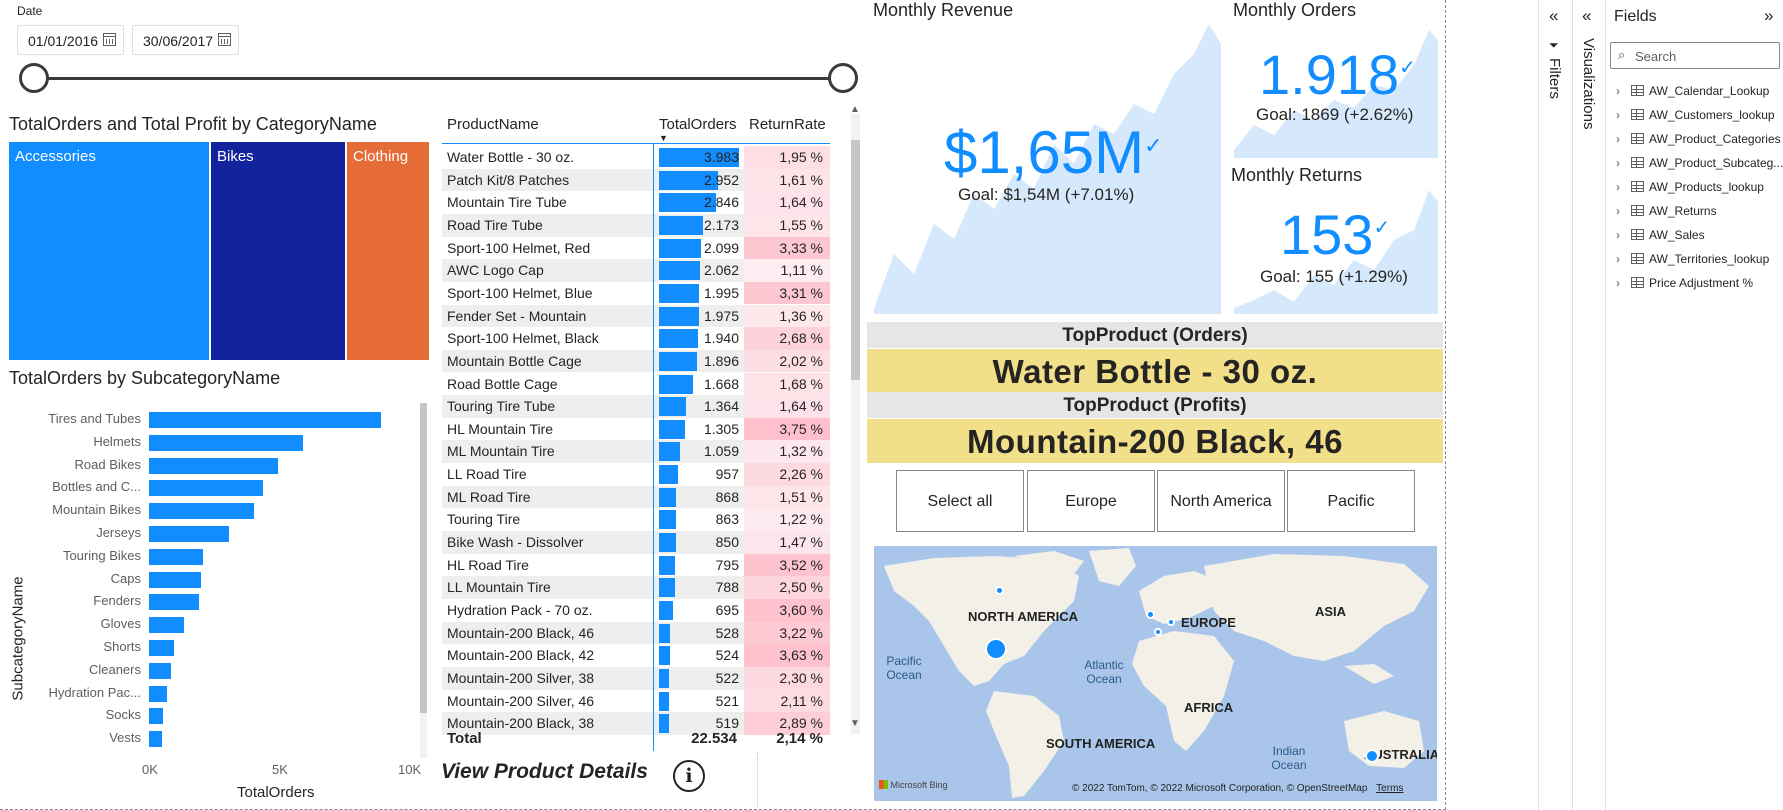 The width and height of the screenshot is (1783, 810). I want to click on field-table-item: › AW_Returns, so click(1666, 211).